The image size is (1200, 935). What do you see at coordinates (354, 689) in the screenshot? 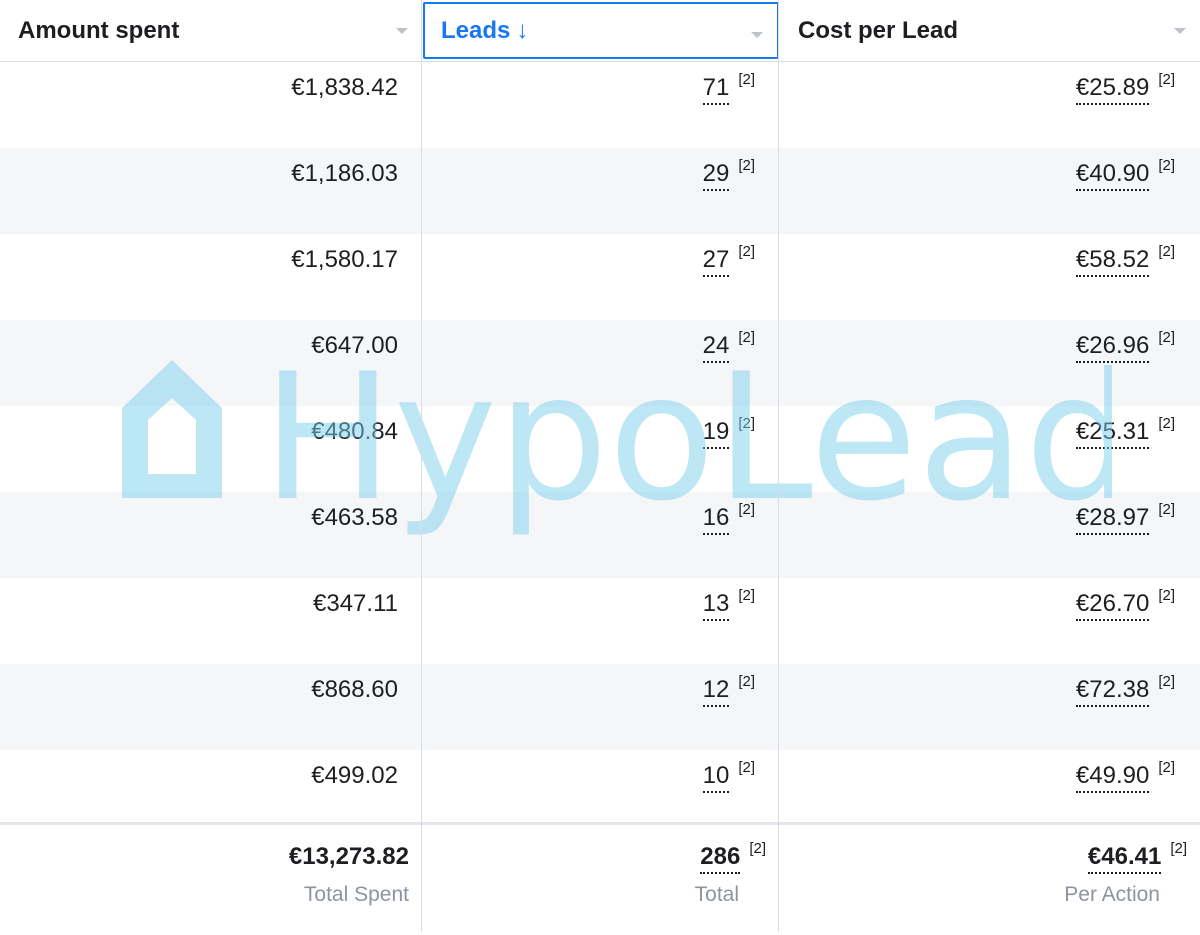
I see `amount-spent-value: €868.60` at bounding box center [354, 689].